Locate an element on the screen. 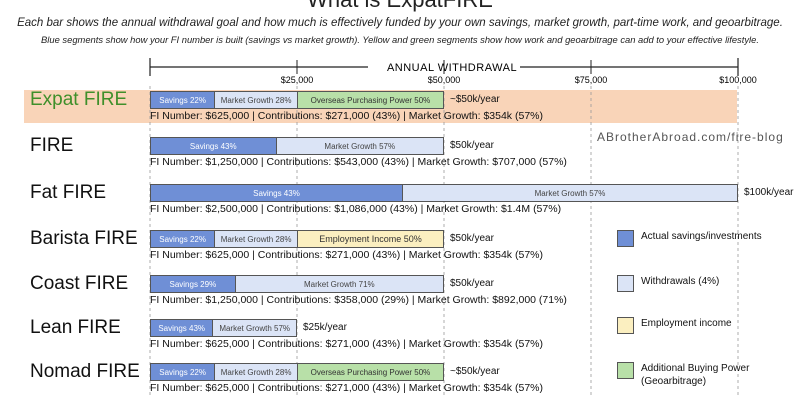 The image size is (800, 400). legend-savings-swatch is located at coordinates (625, 238).